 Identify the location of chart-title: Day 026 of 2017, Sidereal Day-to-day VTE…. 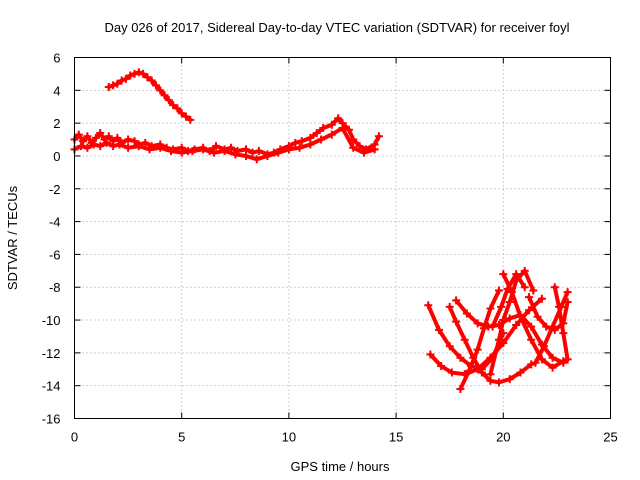
(336, 27).